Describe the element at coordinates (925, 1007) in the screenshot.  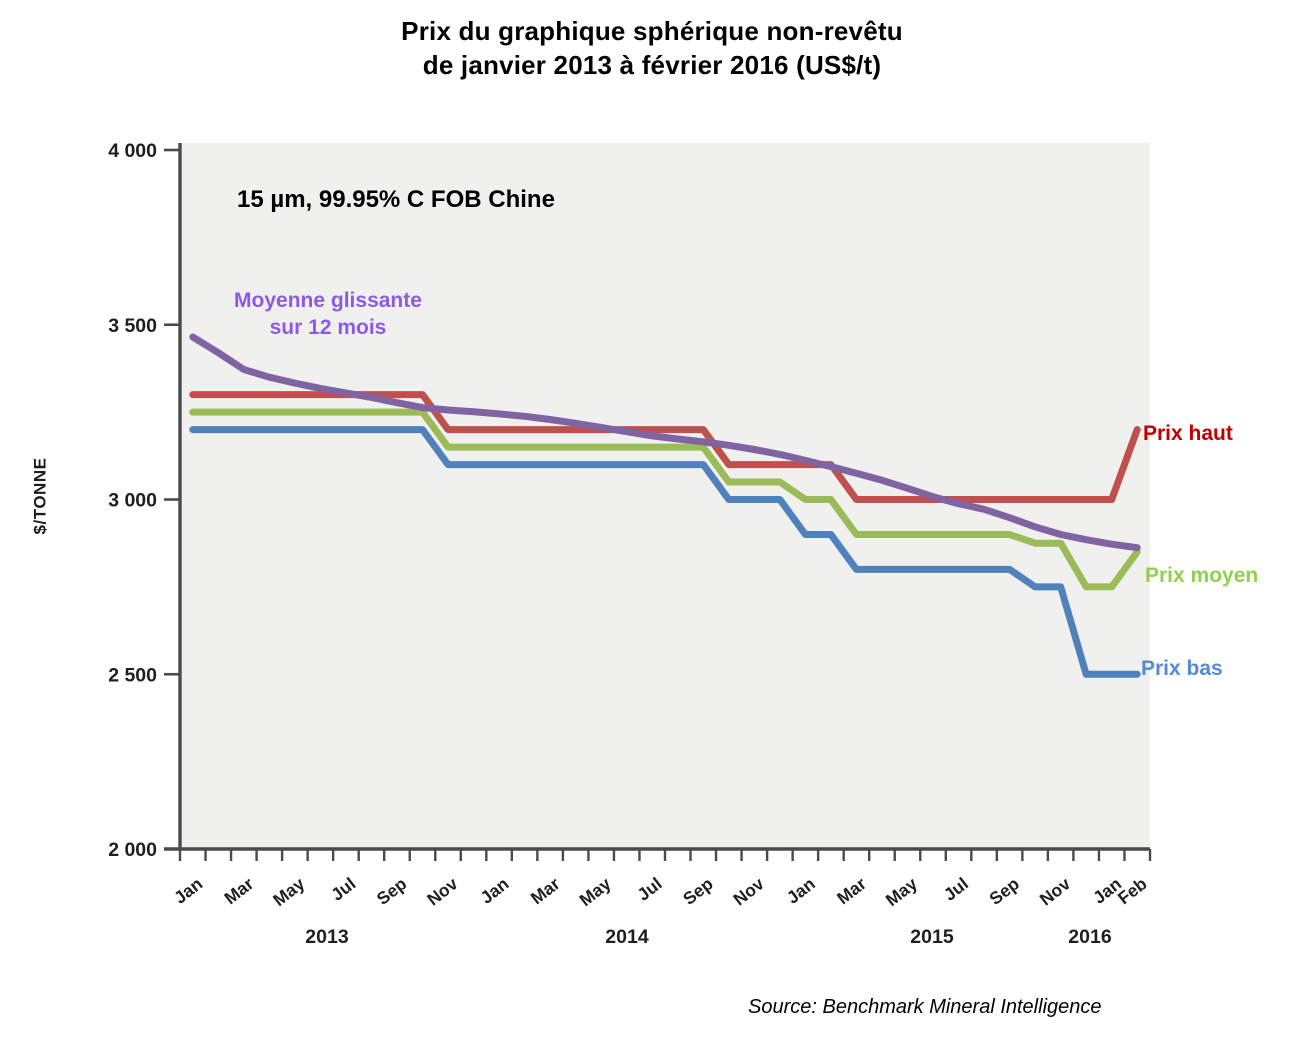
I see `source-credit: Source: Benchmark Mineral Intelligence` at that location.